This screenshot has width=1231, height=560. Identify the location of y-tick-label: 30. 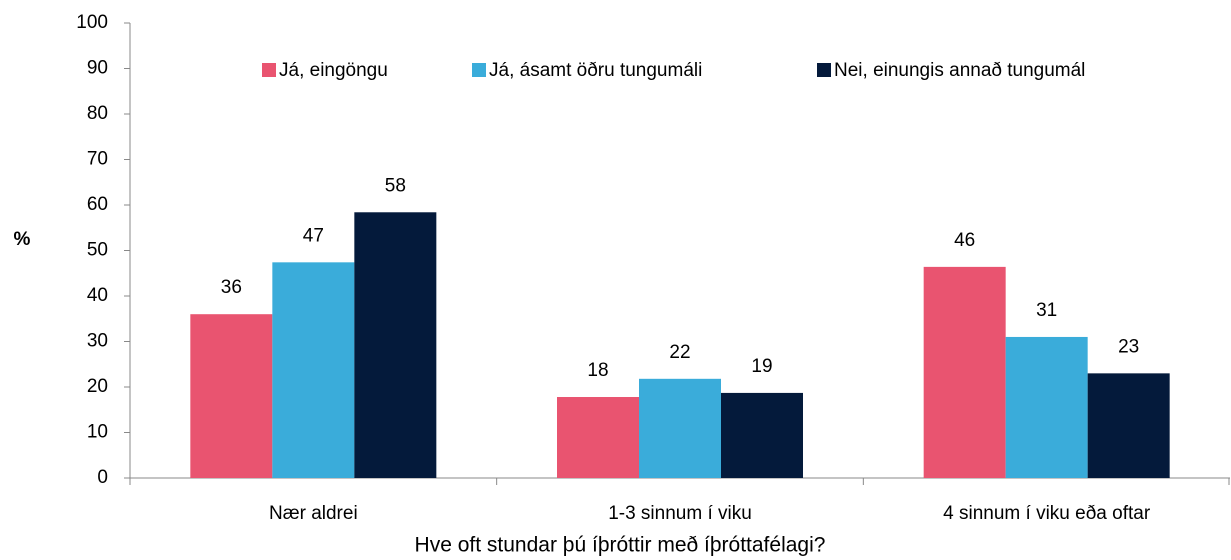
(97, 341).